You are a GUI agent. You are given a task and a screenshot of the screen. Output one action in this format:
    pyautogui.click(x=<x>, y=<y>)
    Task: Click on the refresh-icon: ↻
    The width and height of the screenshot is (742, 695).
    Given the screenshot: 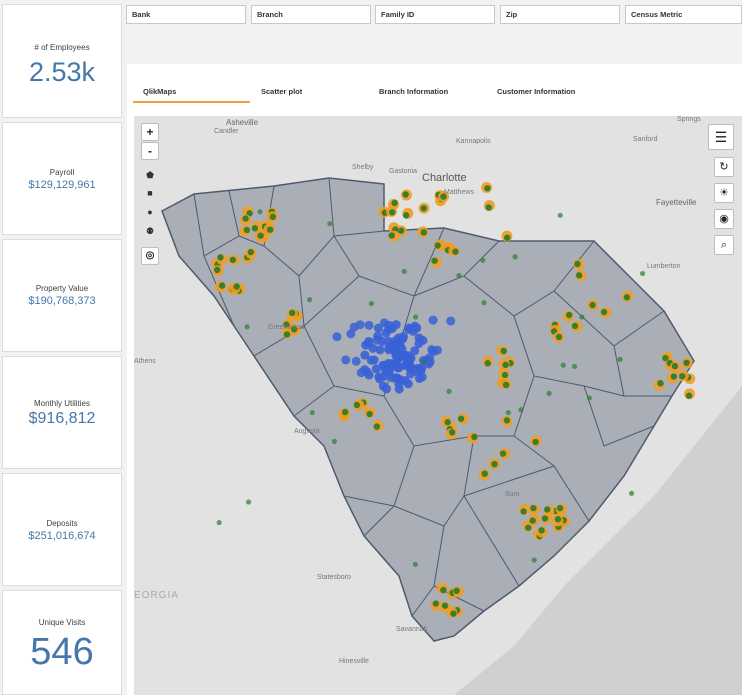 What is the action you would take?
    pyautogui.click(x=724, y=167)
    